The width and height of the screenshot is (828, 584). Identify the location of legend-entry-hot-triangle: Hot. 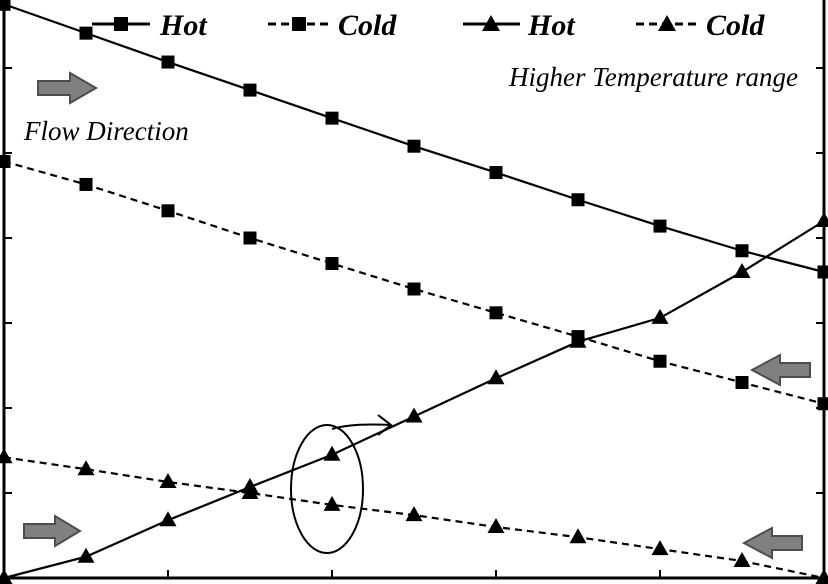
(519, 25).